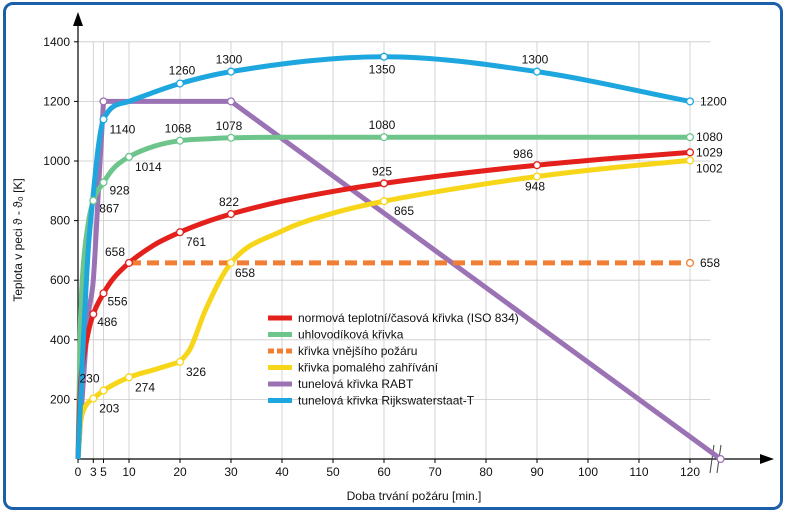 Image resolution: width=789 pixels, height=516 pixels. What do you see at coordinates (356, 384) in the screenshot?
I see `legend-entry: tunelová křivka RABT` at bounding box center [356, 384].